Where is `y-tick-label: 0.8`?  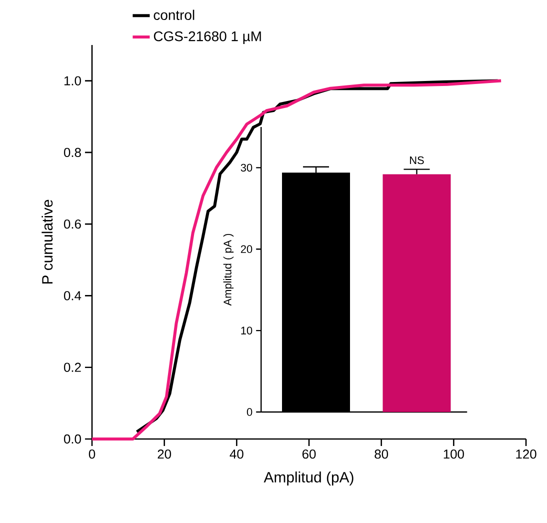 y-tick-label: 0.8 is located at coordinates (72, 153).